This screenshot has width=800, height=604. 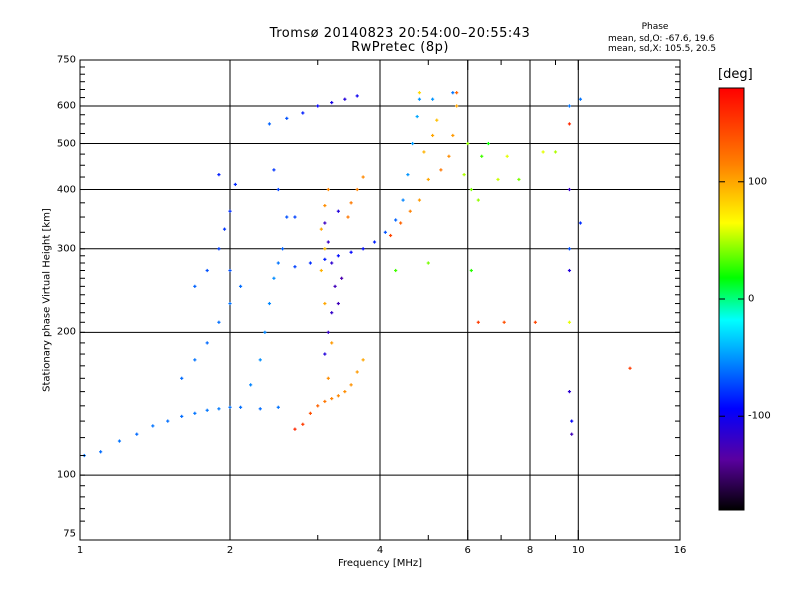 I want to click on y-tick-label: 100, so click(x=66, y=475).